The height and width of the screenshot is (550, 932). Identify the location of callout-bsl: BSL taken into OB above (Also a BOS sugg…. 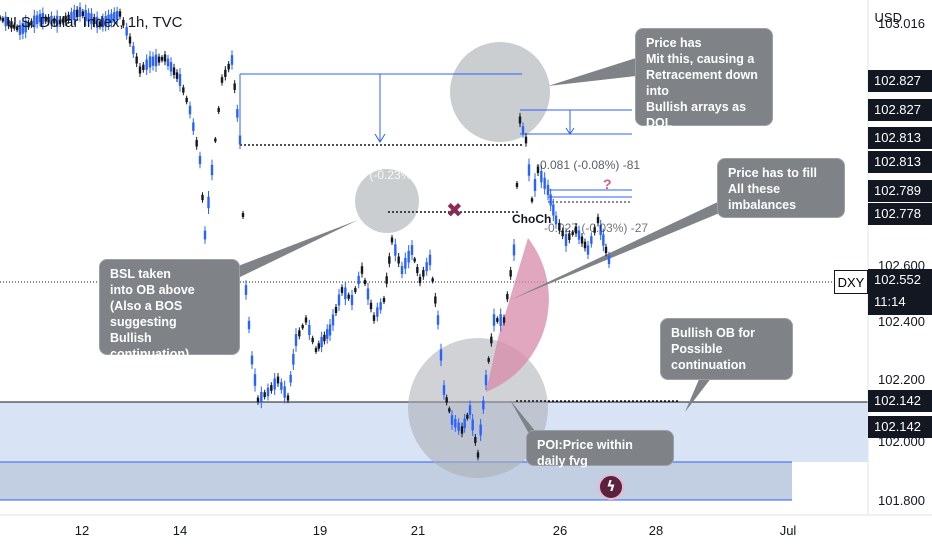
(169, 310).